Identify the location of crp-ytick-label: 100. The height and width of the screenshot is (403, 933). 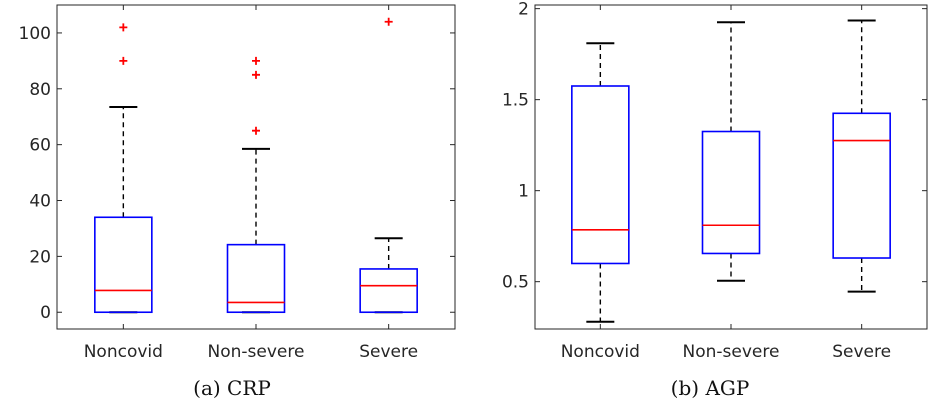
(35, 34).